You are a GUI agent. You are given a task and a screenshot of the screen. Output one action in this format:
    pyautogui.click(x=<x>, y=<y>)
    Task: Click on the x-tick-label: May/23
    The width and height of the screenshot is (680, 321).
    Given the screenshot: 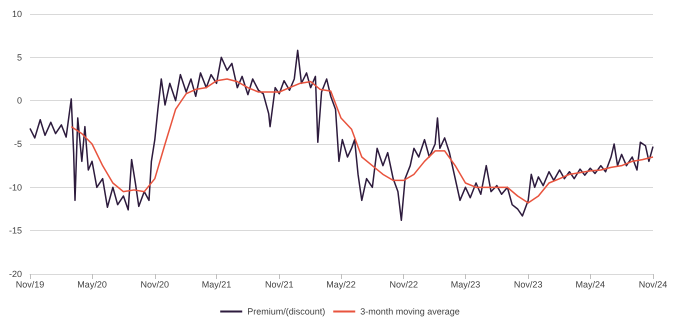 What is the action you would take?
    pyautogui.click(x=465, y=285)
    